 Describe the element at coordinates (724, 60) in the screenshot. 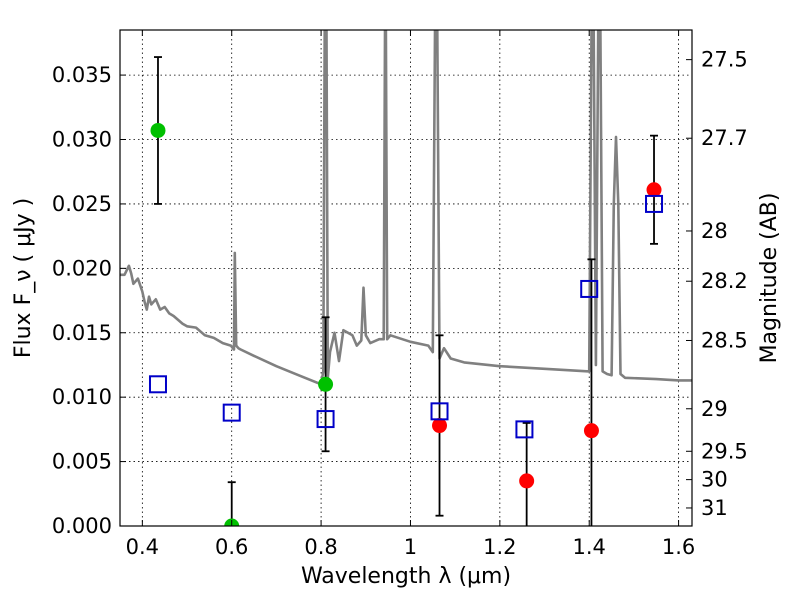

I see `y2-tick-label: 27.5` at that location.